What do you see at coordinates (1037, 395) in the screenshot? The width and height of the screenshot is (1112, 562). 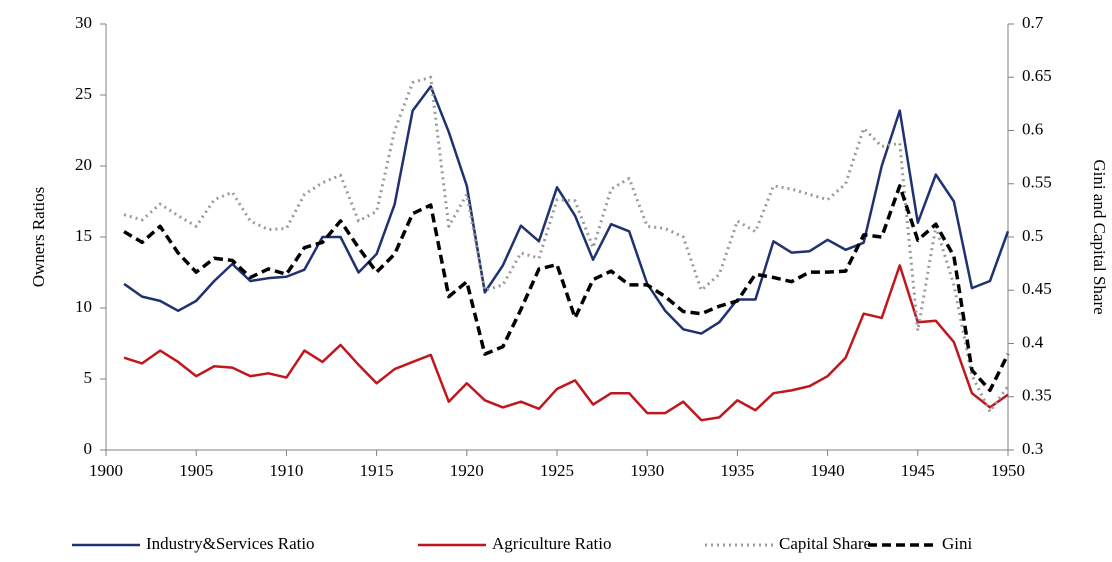 I see `y2-tick-label: 0.35` at bounding box center [1037, 395].